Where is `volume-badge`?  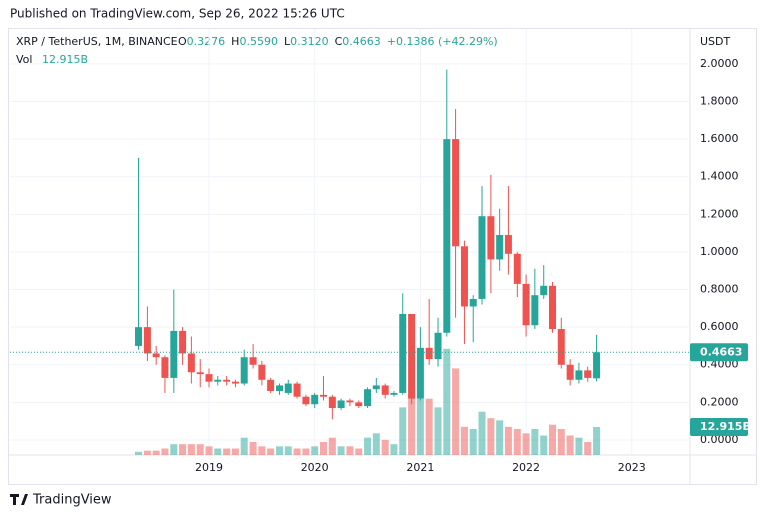
volume-badge is located at coordinates (719, 427).